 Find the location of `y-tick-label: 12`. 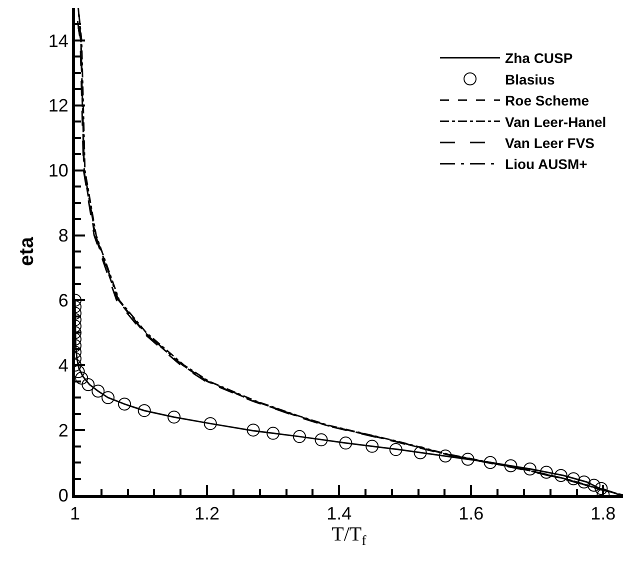

y-tick-label: 12 is located at coordinates (58, 106).